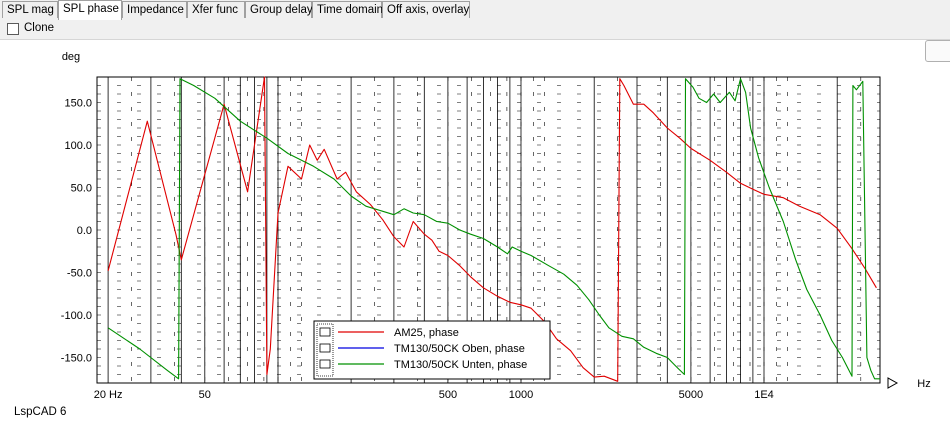 Image resolution: width=950 pixels, height=425 pixels. What do you see at coordinates (76, 359) in the screenshot?
I see `y-tick-label: -150.0` at bounding box center [76, 359].